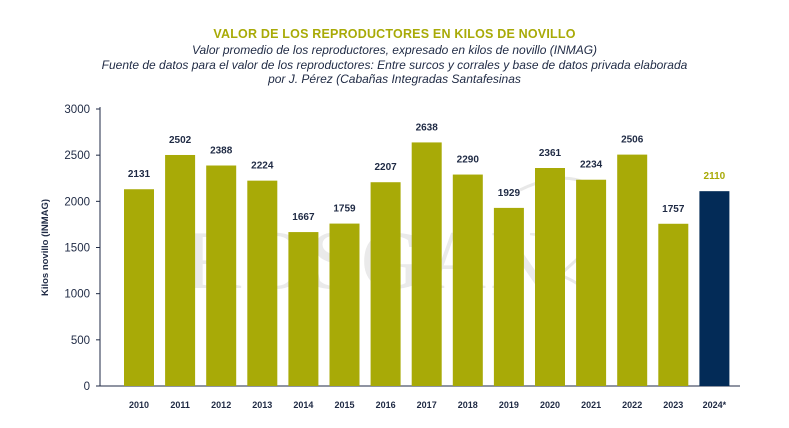 The image size is (789, 428). What do you see at coordinates (221, 151) in the screenshot?
I see `data-label: 2388` at bounding box center [221, 151].